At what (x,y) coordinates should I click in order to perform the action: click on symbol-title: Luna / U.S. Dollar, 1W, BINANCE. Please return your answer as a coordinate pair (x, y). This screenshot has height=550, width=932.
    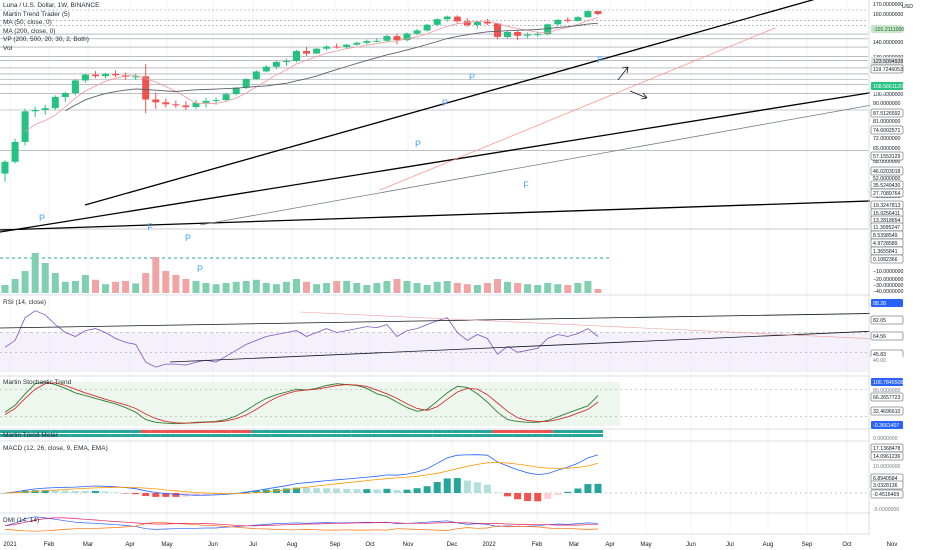
    Looking at the image, I should click on (51, 5).